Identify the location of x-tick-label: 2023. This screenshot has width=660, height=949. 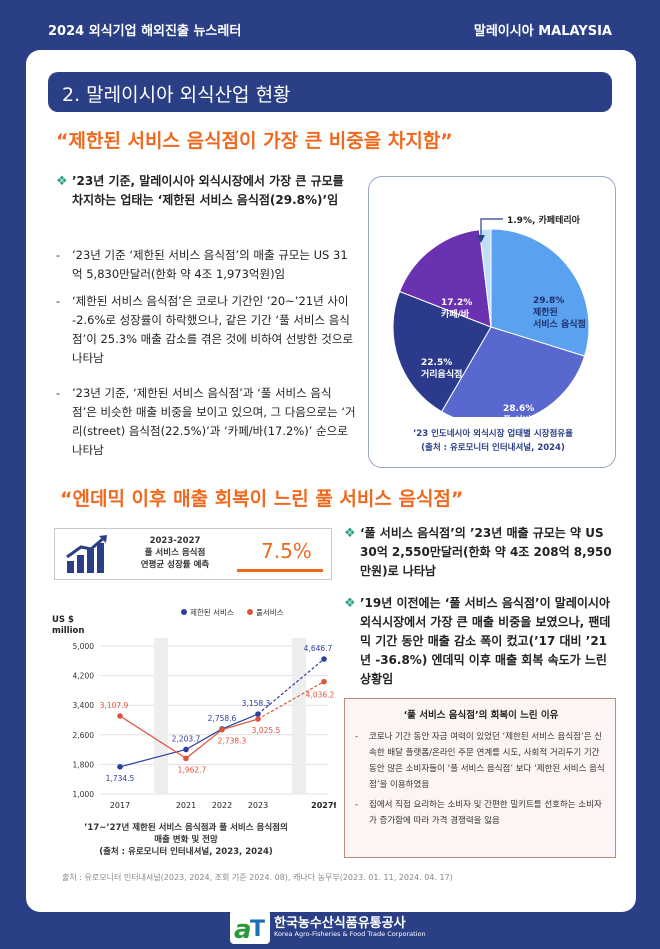
(258, 805).